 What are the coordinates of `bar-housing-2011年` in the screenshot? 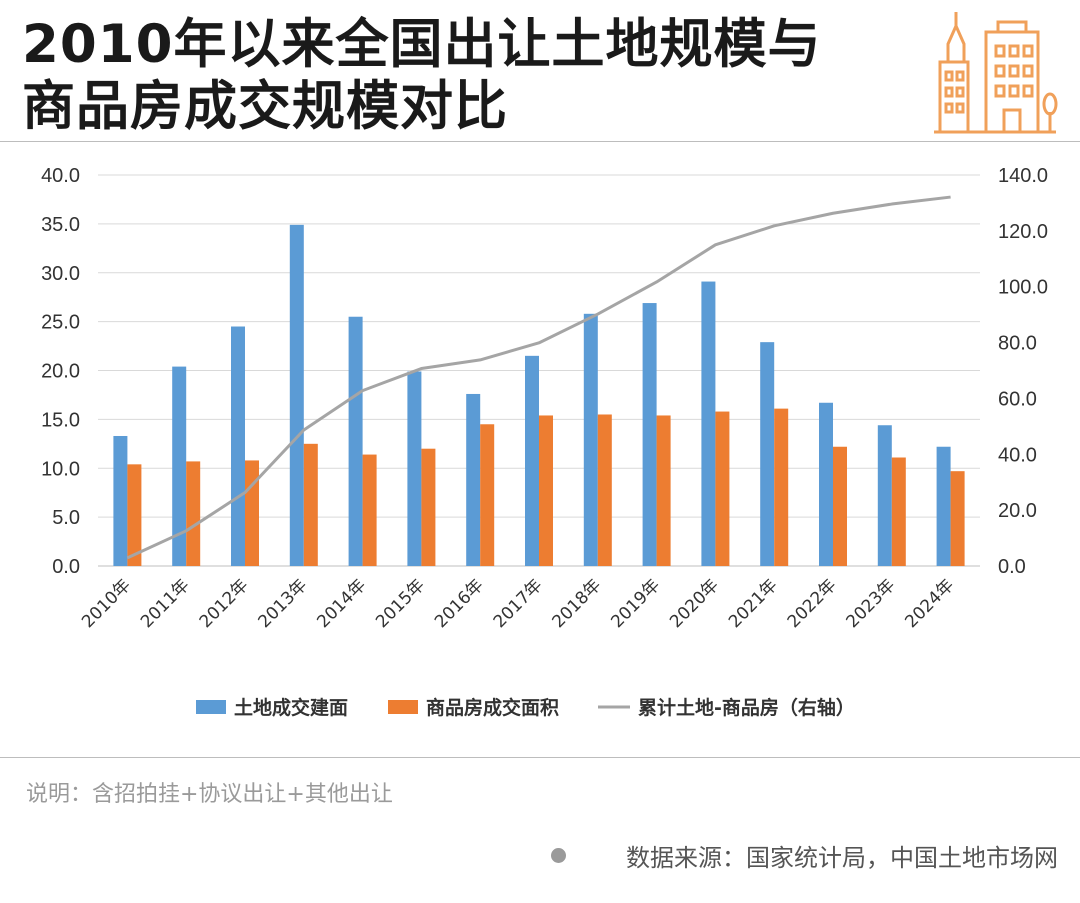 It's located at (193, 513).